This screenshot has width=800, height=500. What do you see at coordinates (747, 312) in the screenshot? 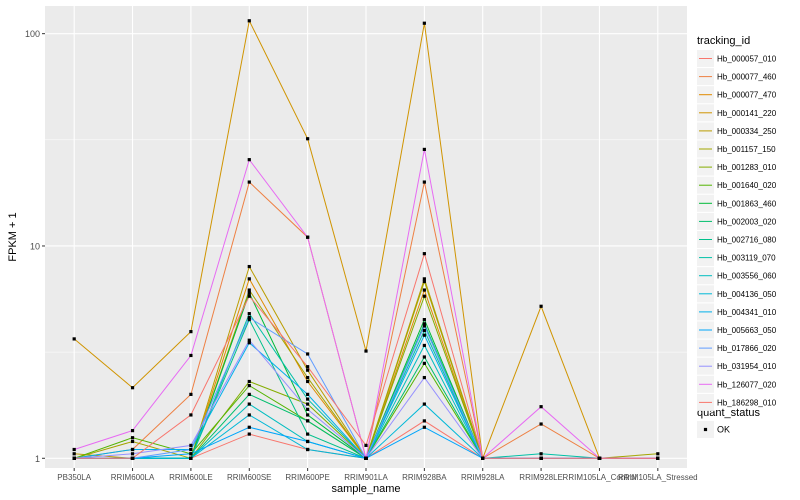
I see `legend-item-label: Hb_004341_010` at bounding box center [747, 312].